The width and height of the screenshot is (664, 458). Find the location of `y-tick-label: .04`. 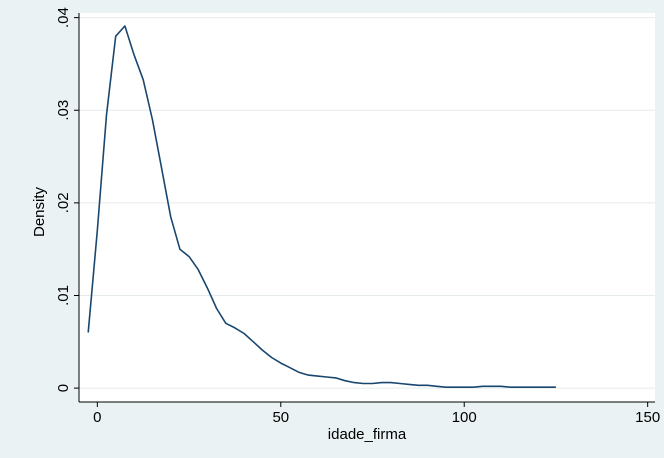

y-tick-label: .04 is located at coordinates (63, 17).